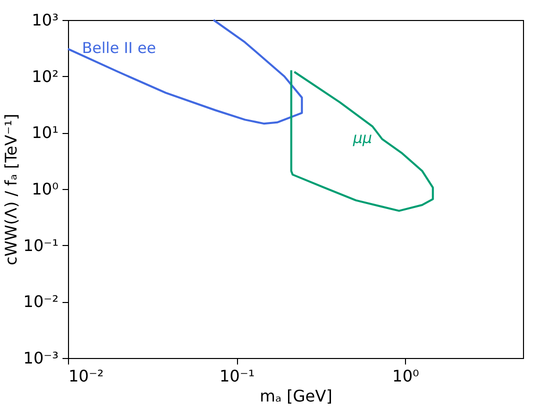 The height and width of the screenshot is (413, 538). I want to click on y-tick-label: 10⁻¹, so click(40, 245).